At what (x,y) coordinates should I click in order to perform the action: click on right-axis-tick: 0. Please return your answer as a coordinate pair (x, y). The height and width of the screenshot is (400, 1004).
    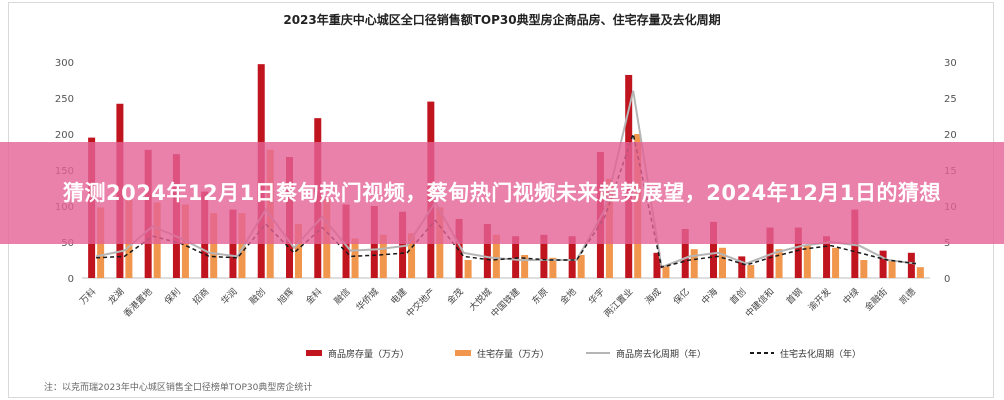
    Looking at the image, I should click on (947, 279).